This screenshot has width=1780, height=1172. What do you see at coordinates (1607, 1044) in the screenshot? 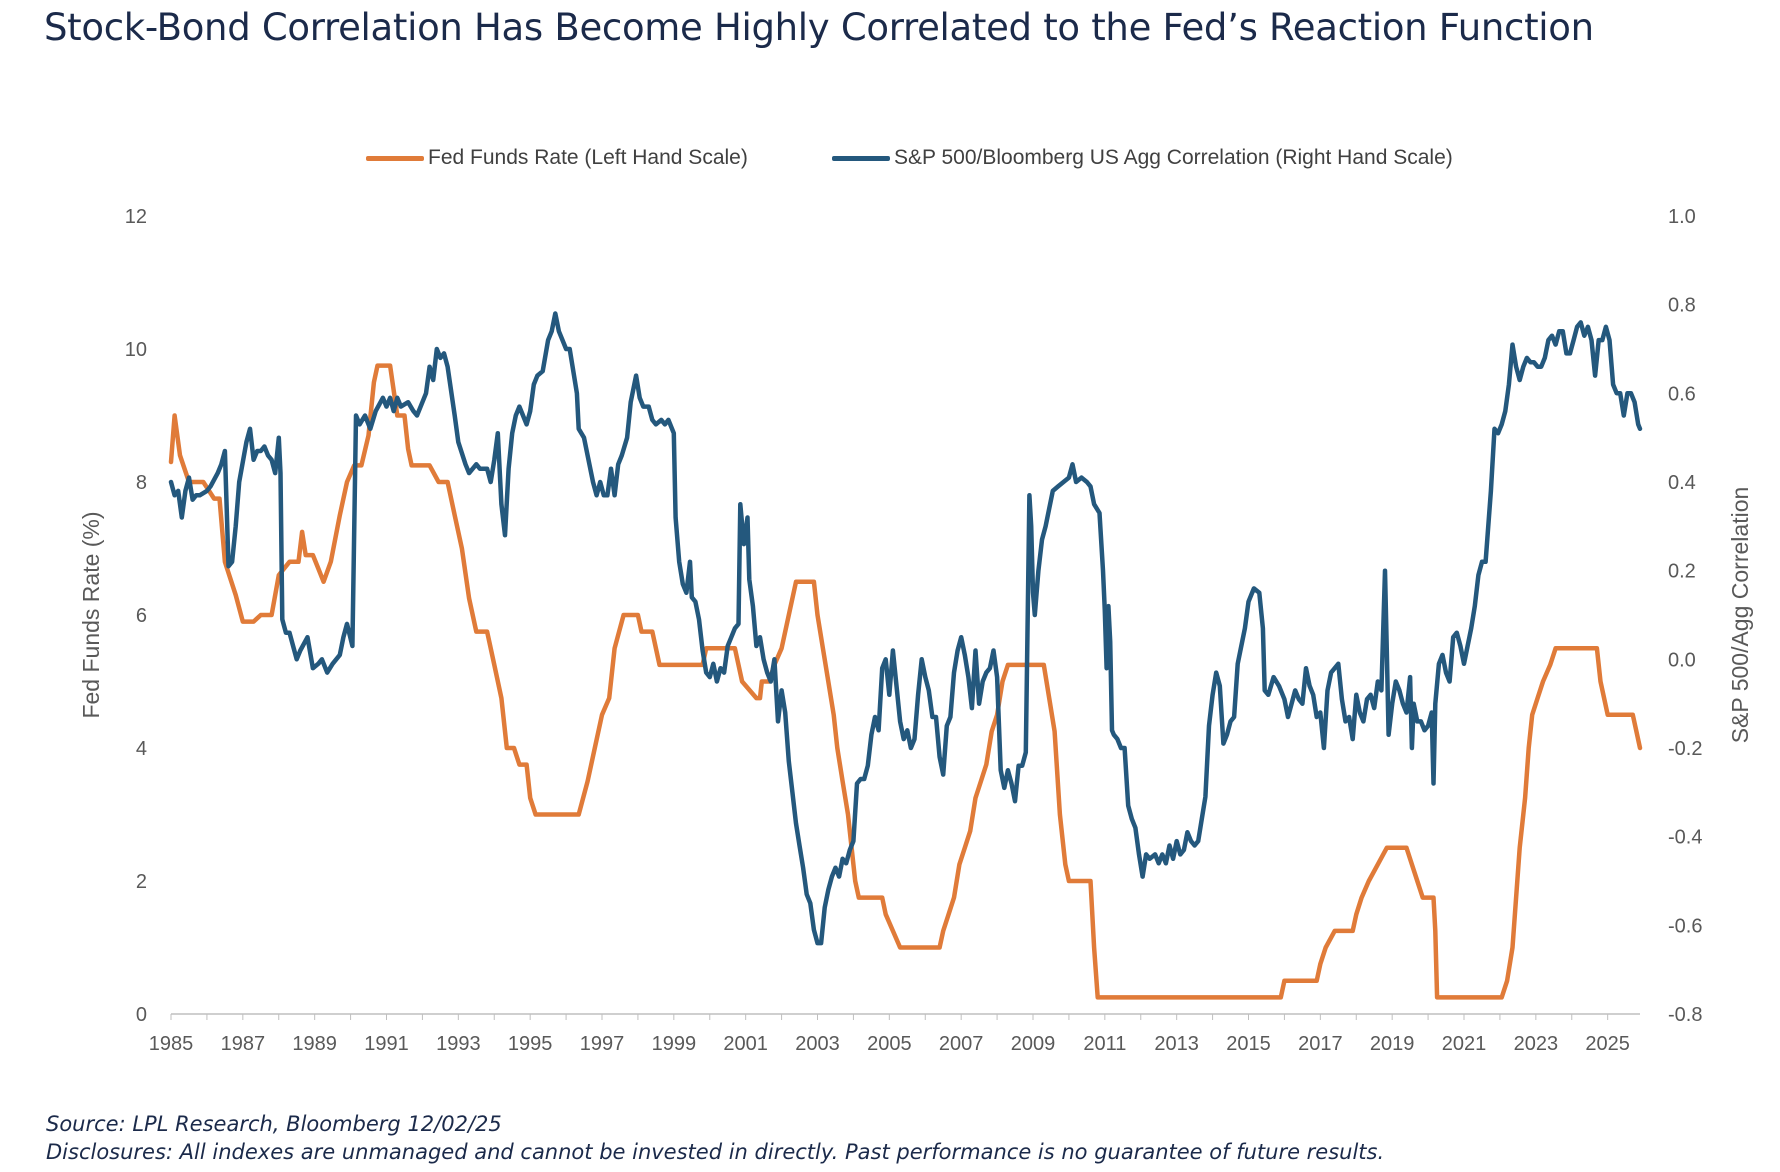
I see `x-tick-label: 2025` at bounding box center [1607, 1044].